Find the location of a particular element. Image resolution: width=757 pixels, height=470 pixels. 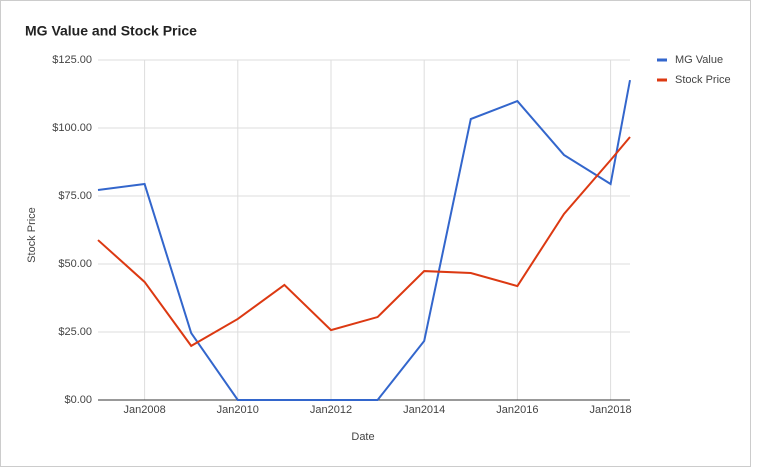

y-tick-label: $50.00 is located at coordinates (75, 264).